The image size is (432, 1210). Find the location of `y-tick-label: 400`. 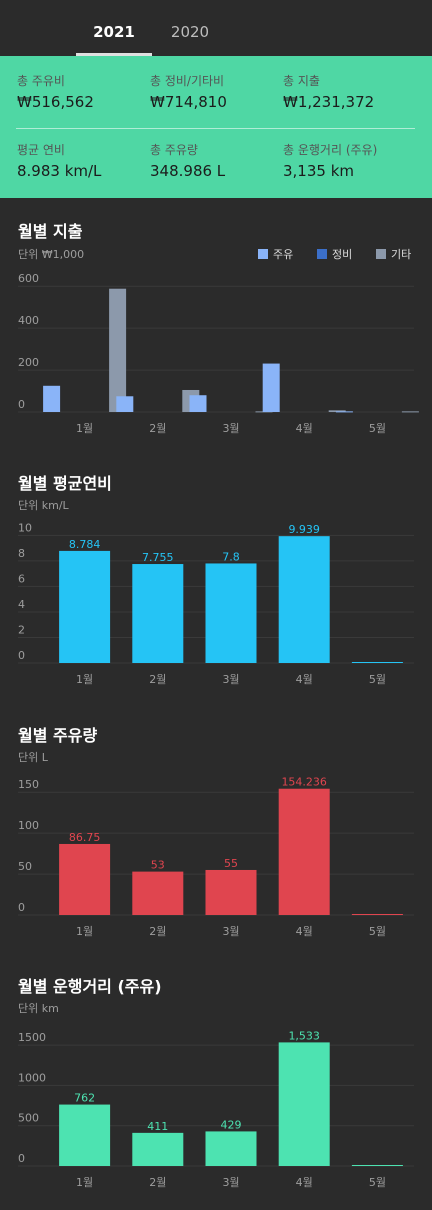

y-tick-label: 400 is located at coordinates (28, 320).